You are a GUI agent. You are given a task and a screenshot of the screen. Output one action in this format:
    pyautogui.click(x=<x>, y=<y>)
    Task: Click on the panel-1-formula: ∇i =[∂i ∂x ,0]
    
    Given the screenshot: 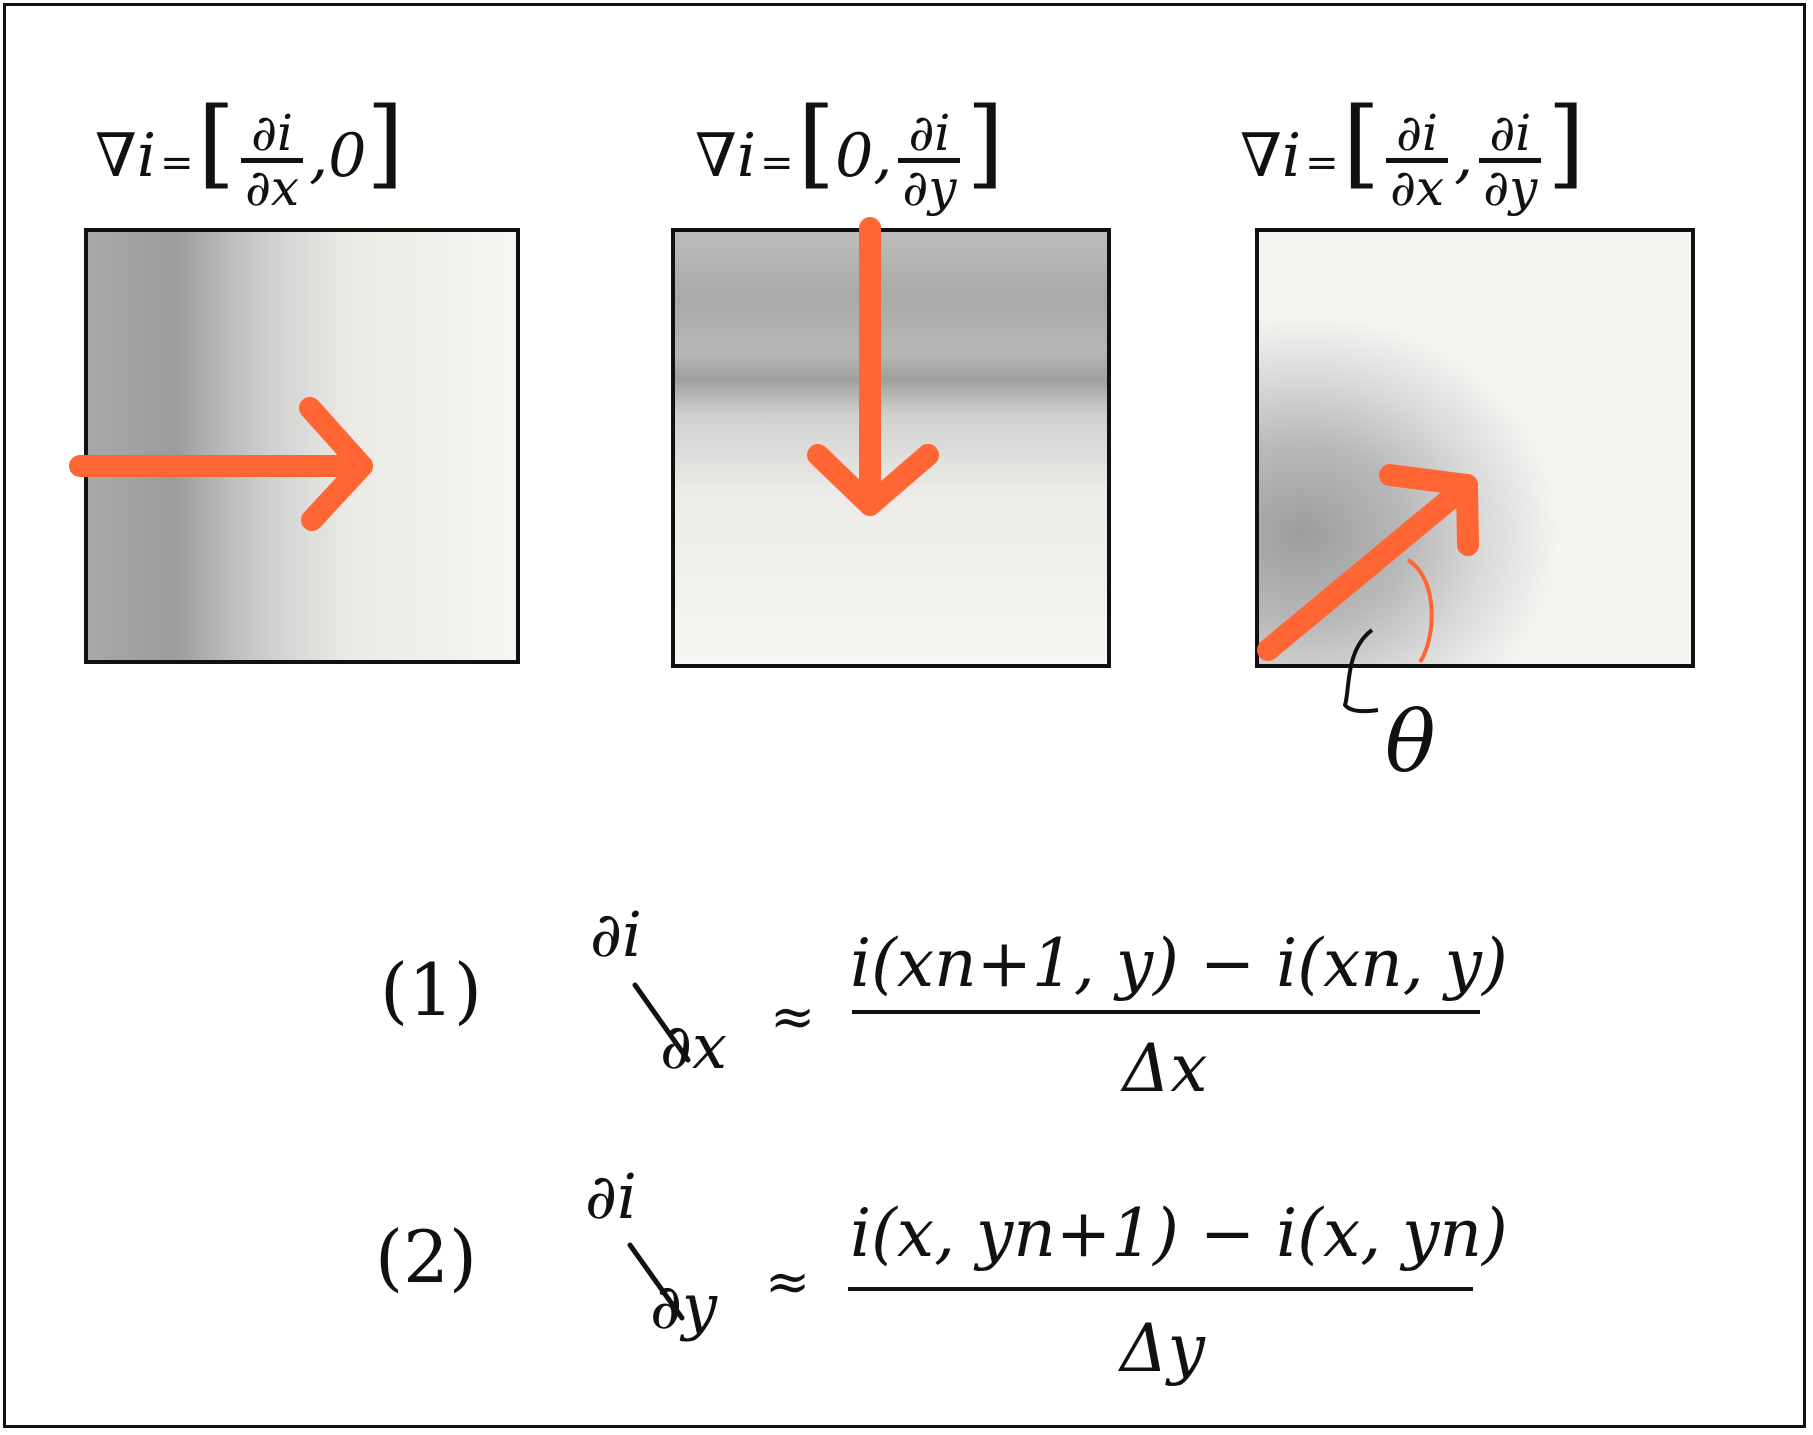 What is the action you would take?
    pyautogui.click(x=249, y=154)
    